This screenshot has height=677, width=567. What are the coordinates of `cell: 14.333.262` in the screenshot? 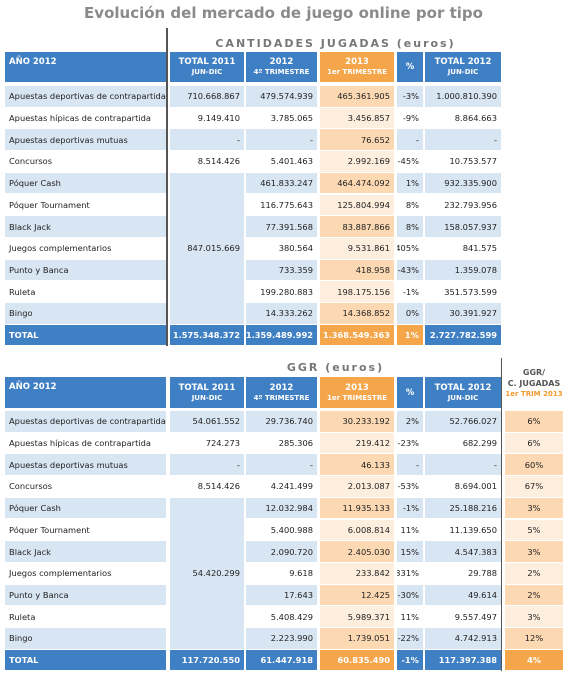 It's located at (281, 313).